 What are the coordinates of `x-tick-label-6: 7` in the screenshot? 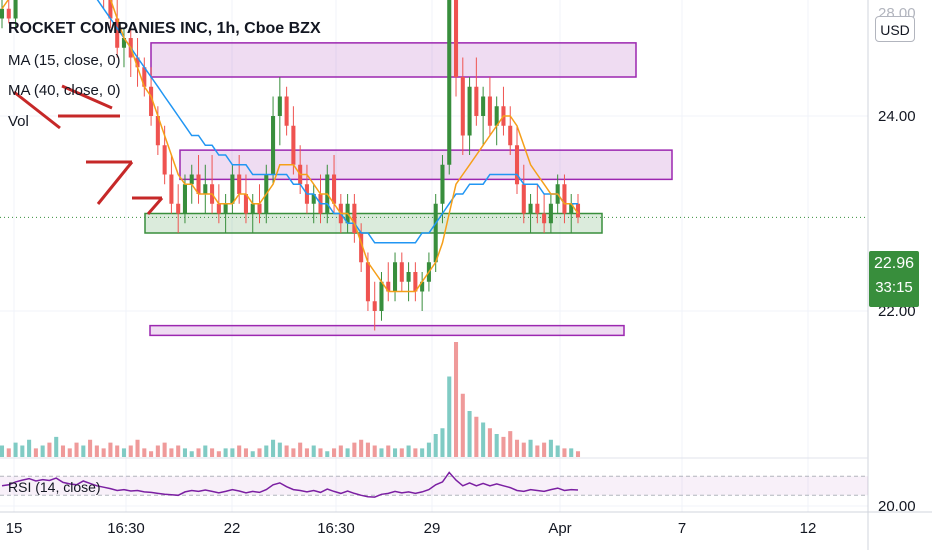 It's located at (682, 528).